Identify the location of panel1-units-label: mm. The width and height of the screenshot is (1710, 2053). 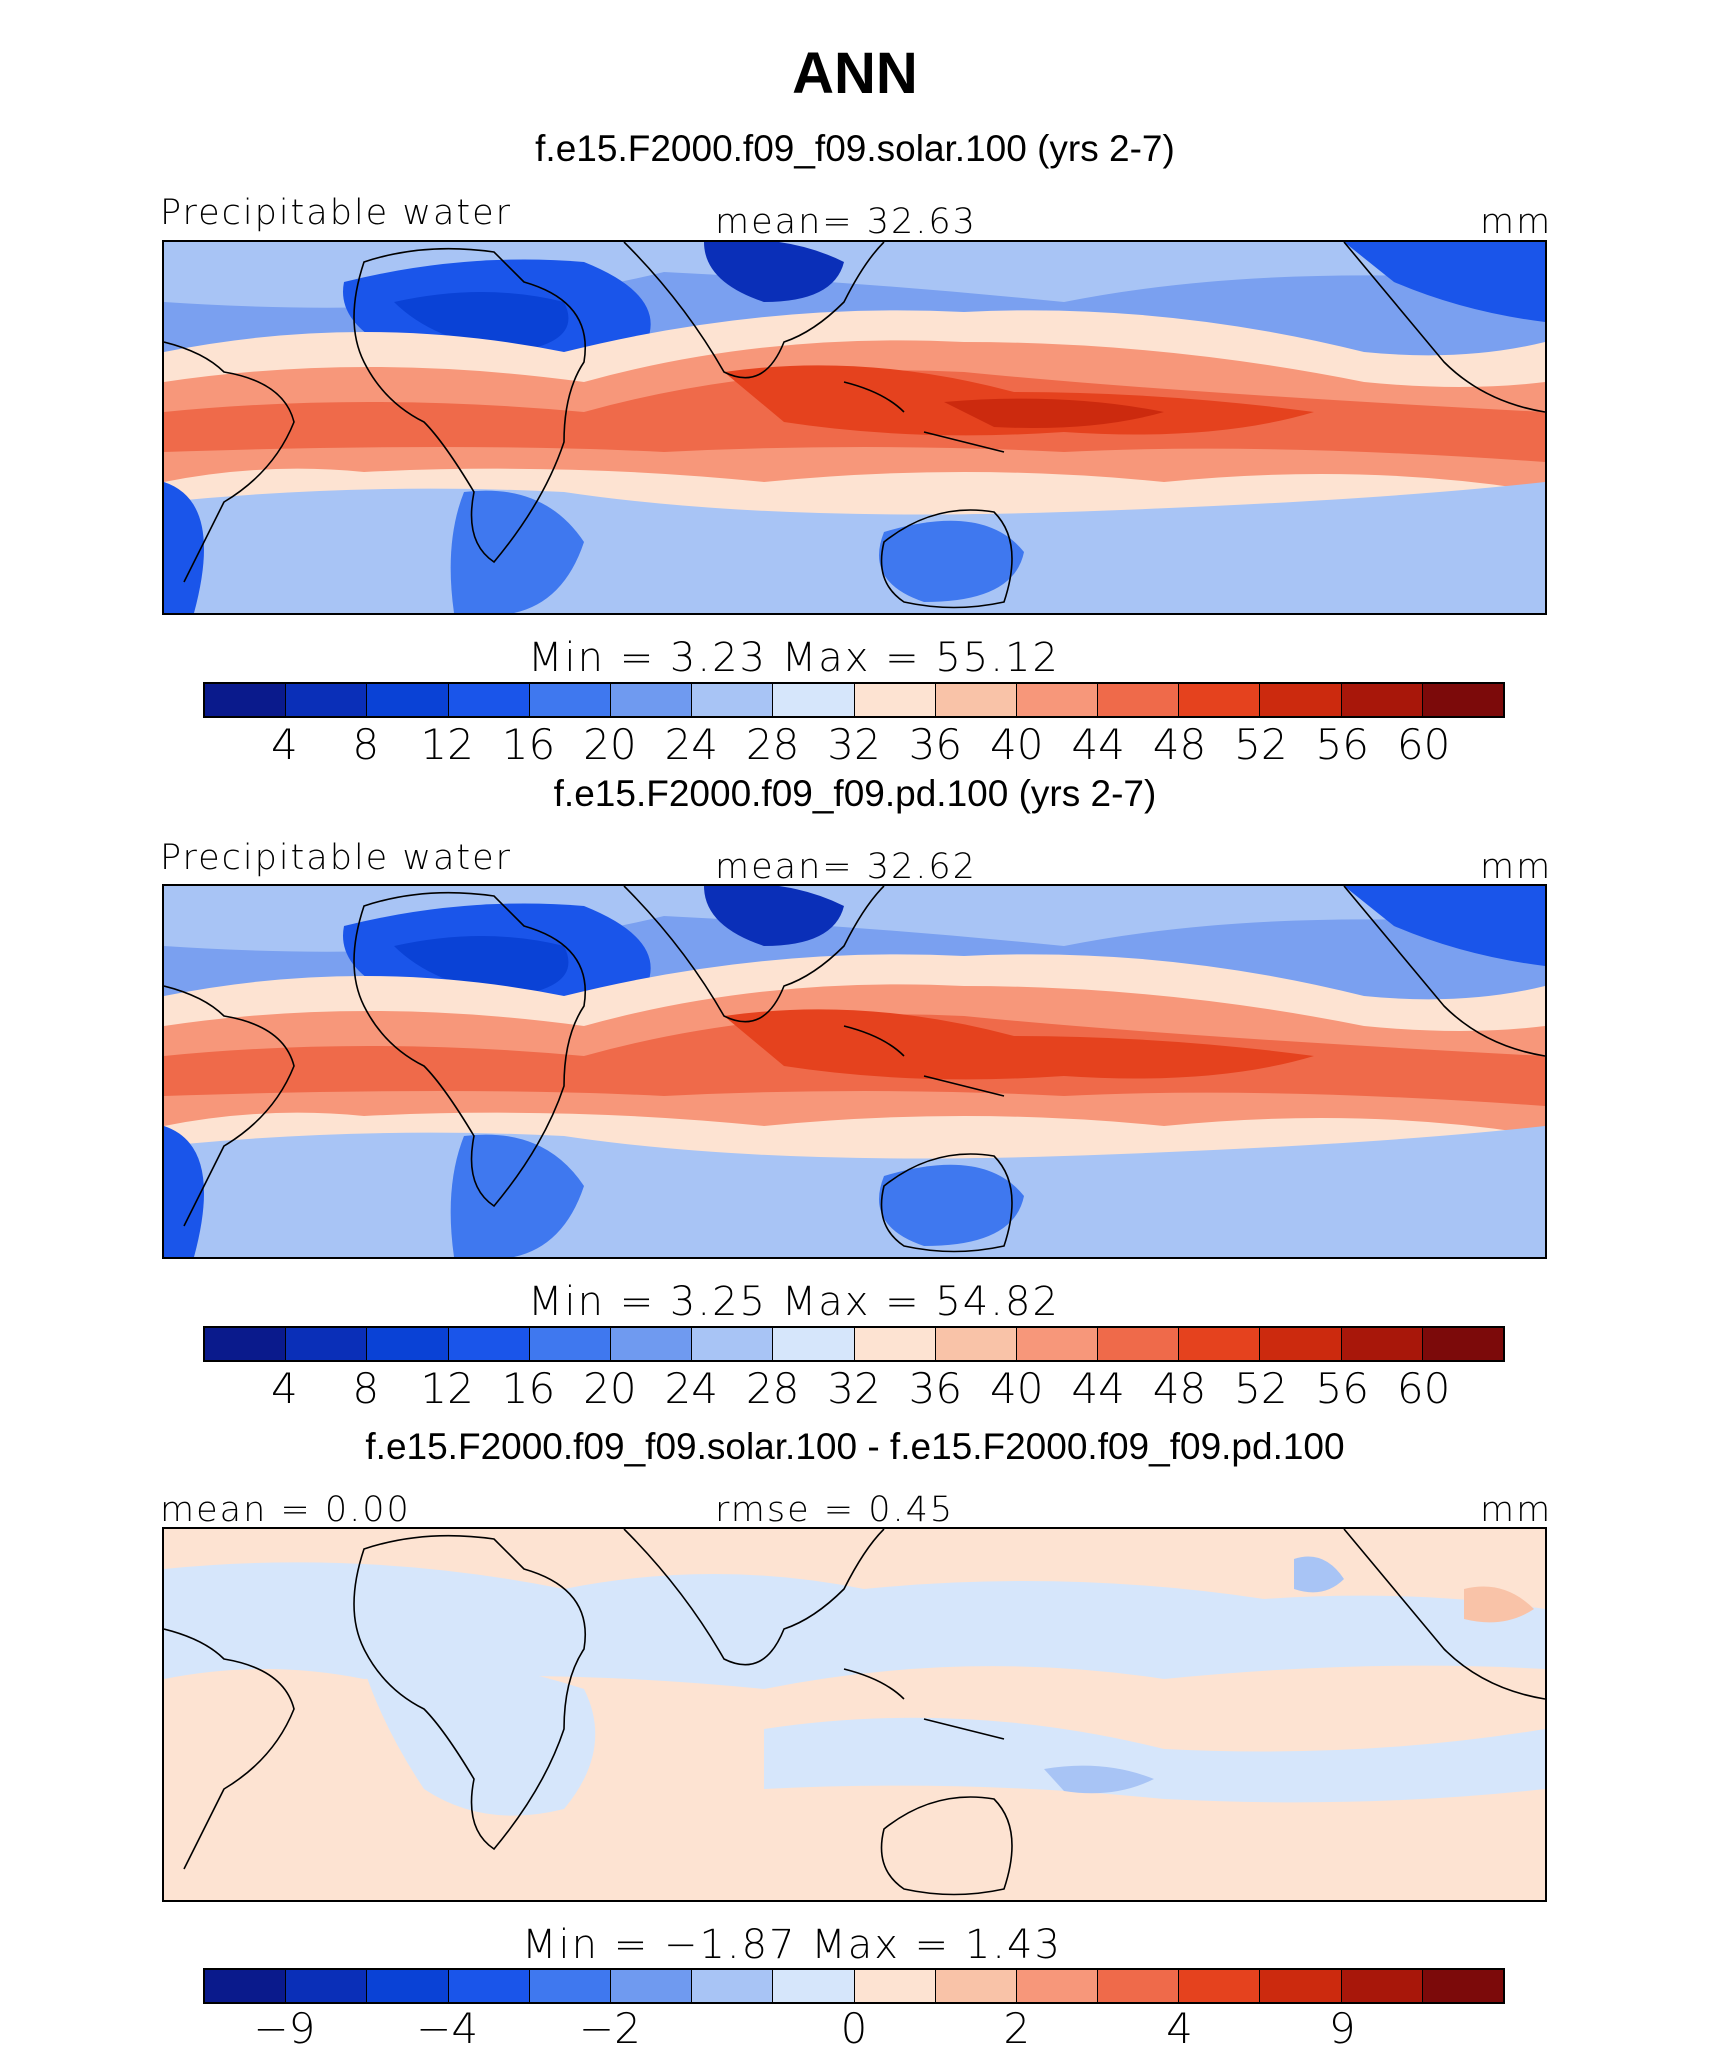
(1516, 222).